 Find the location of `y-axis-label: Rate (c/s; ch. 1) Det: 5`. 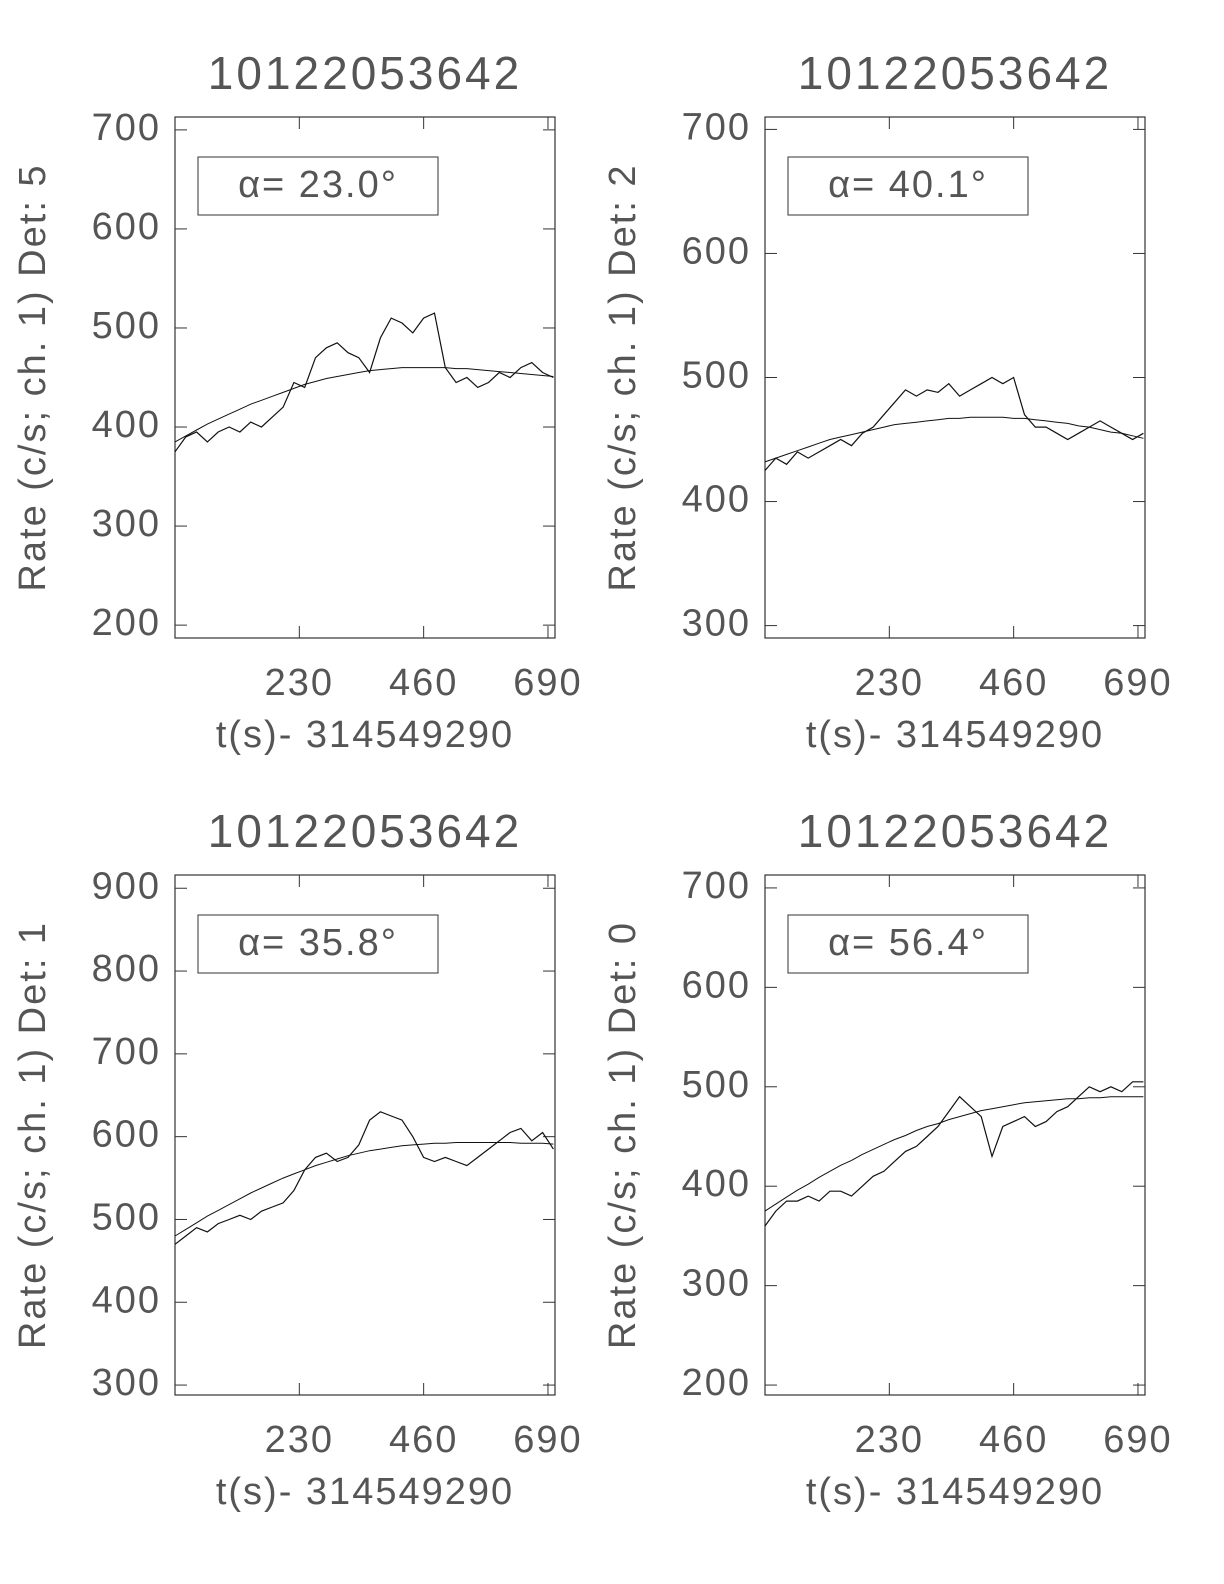

y-axis-label: Rate (c/s; ch. 1) Det: 5 is located at coordinates (33, 377).